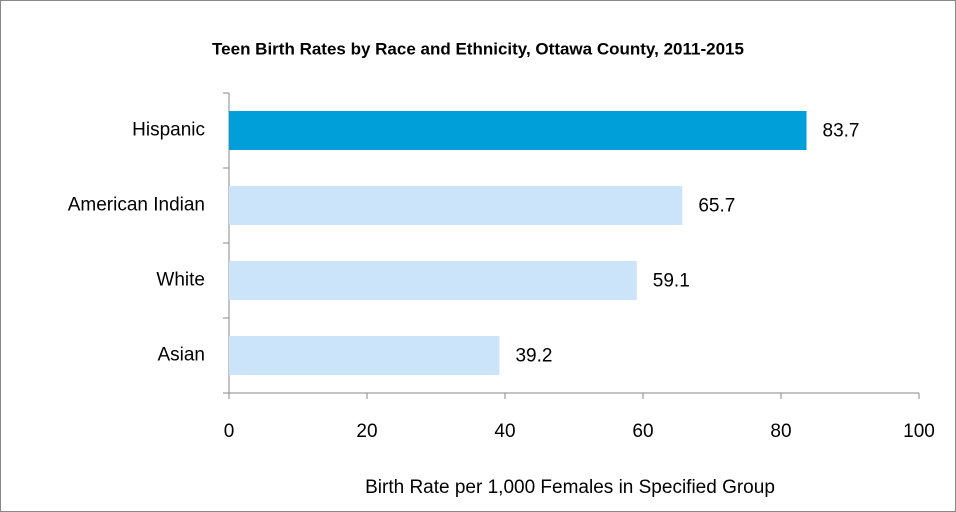 The height and width of the screenshot is (512, 956). What do you see at coordinates (841, 131) in the screenshot?
I see `value-label: 83.7` at bounding box center [841, 131].